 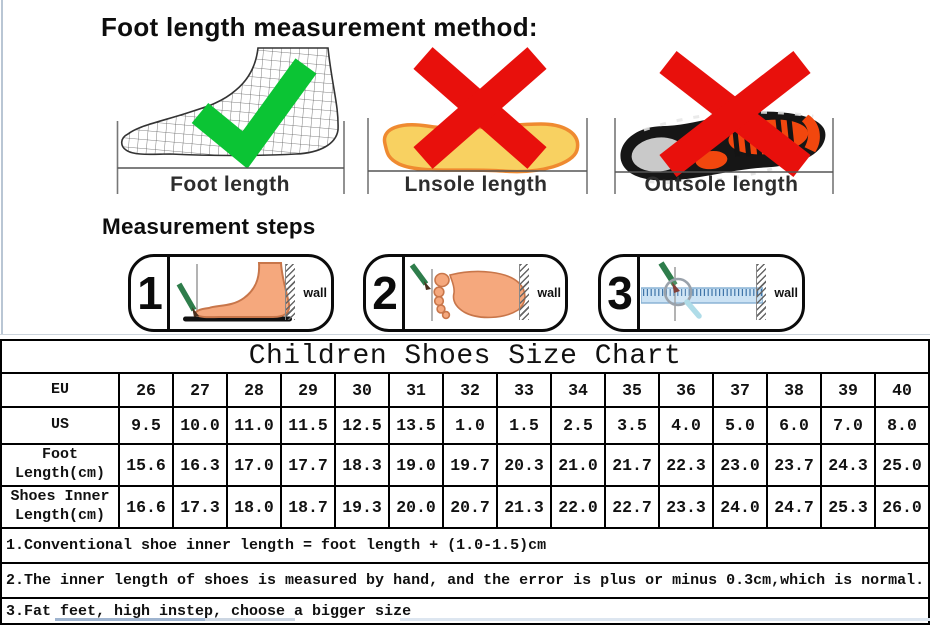 I want to click on size-cell: 20.0, so click(x=416, y=507).